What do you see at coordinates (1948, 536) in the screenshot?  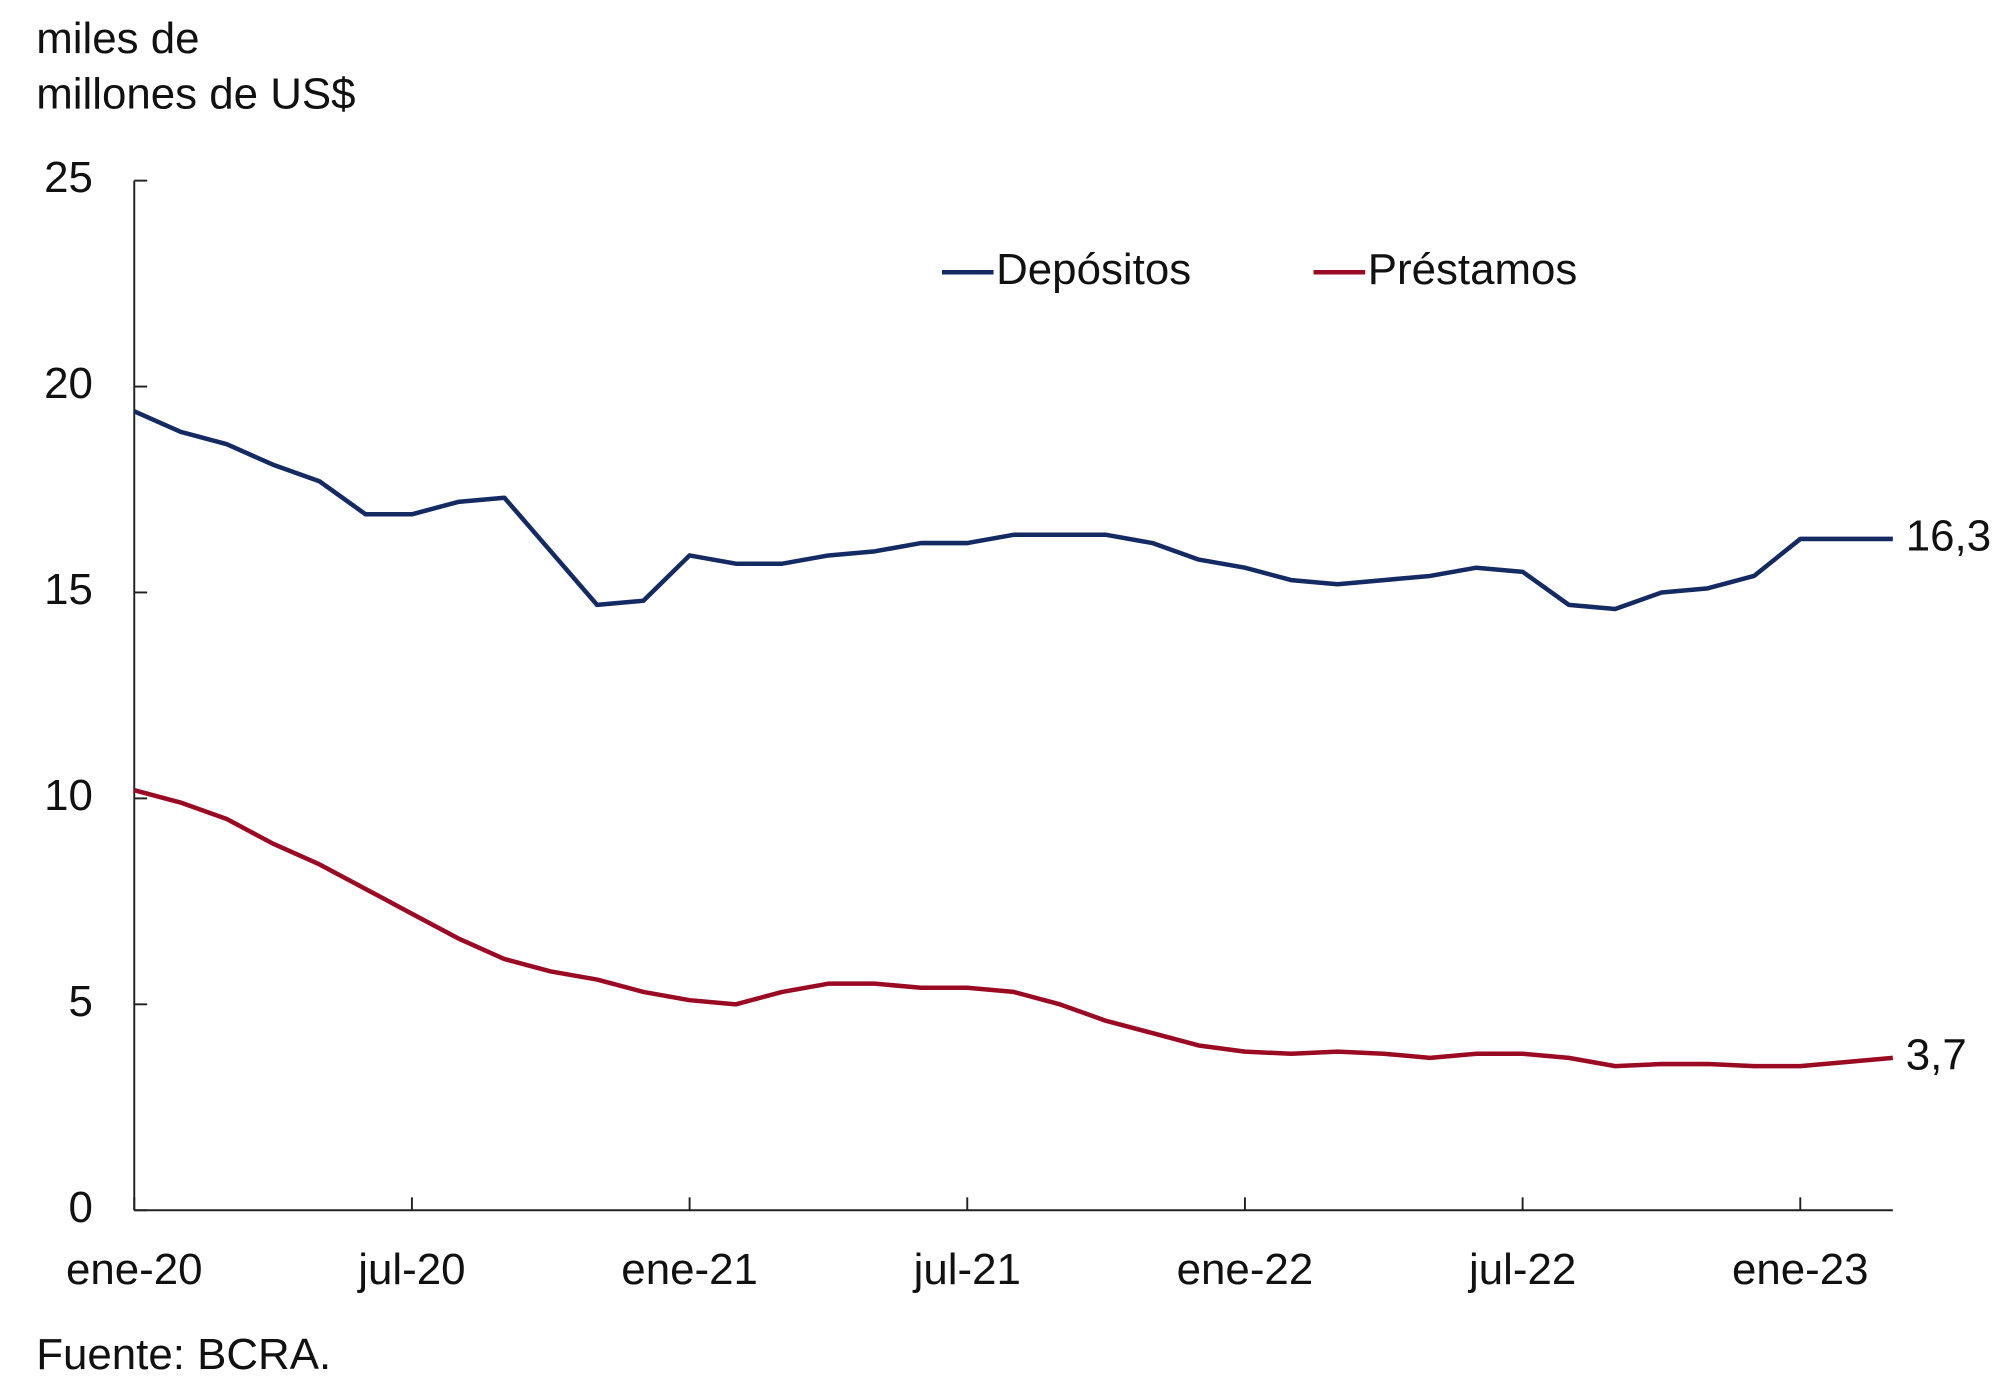 I see `end-label: 16,3` at bounding box center [1948, 536].